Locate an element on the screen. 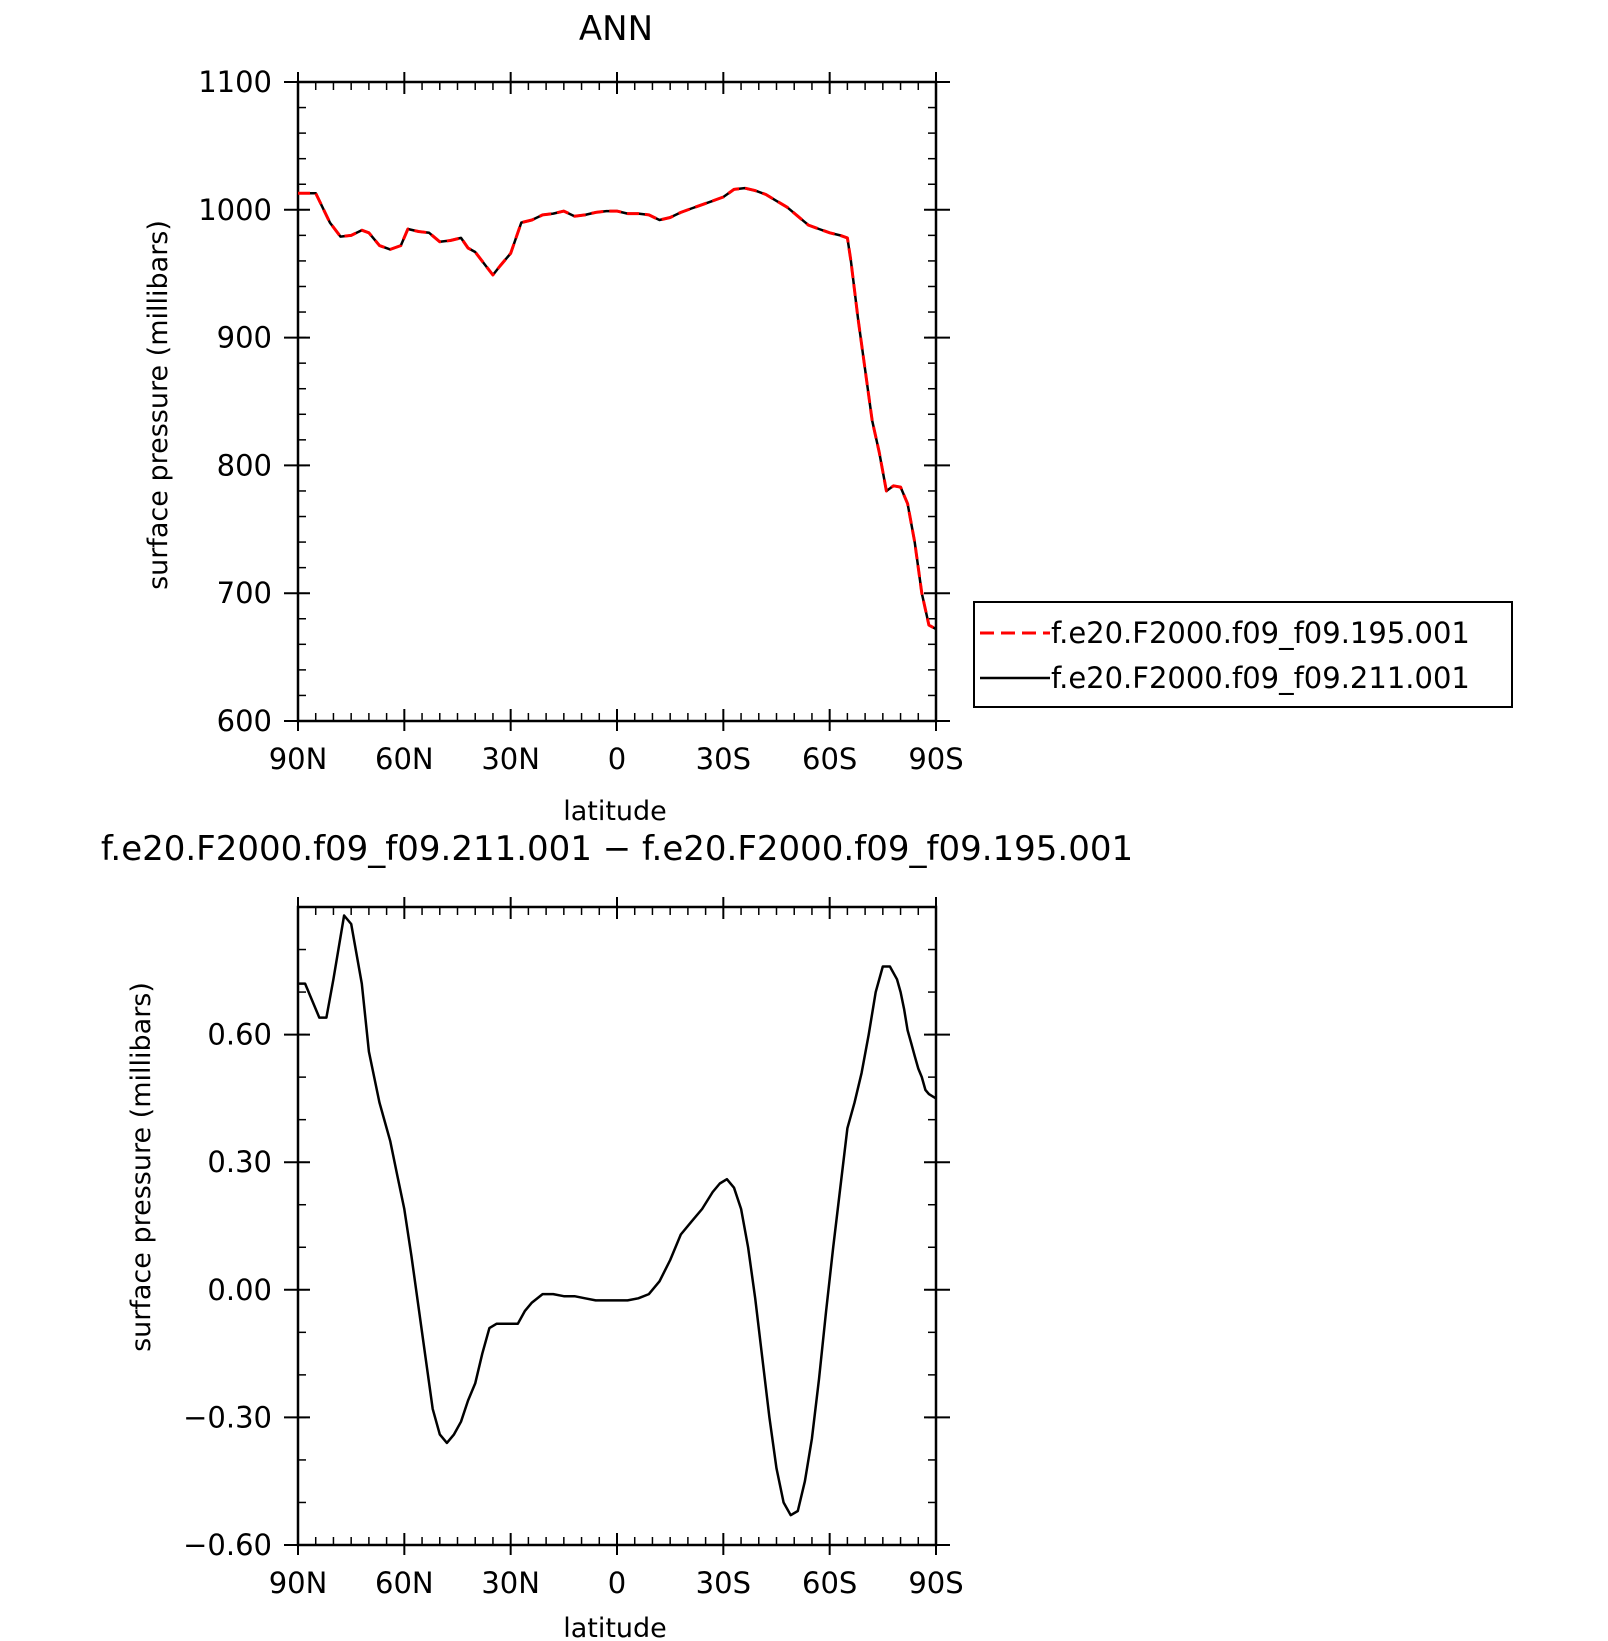 This screenshot has width=1608, height=1641. bottom-y-tick-label: −0.60 is located at coordinates (227, 1545).